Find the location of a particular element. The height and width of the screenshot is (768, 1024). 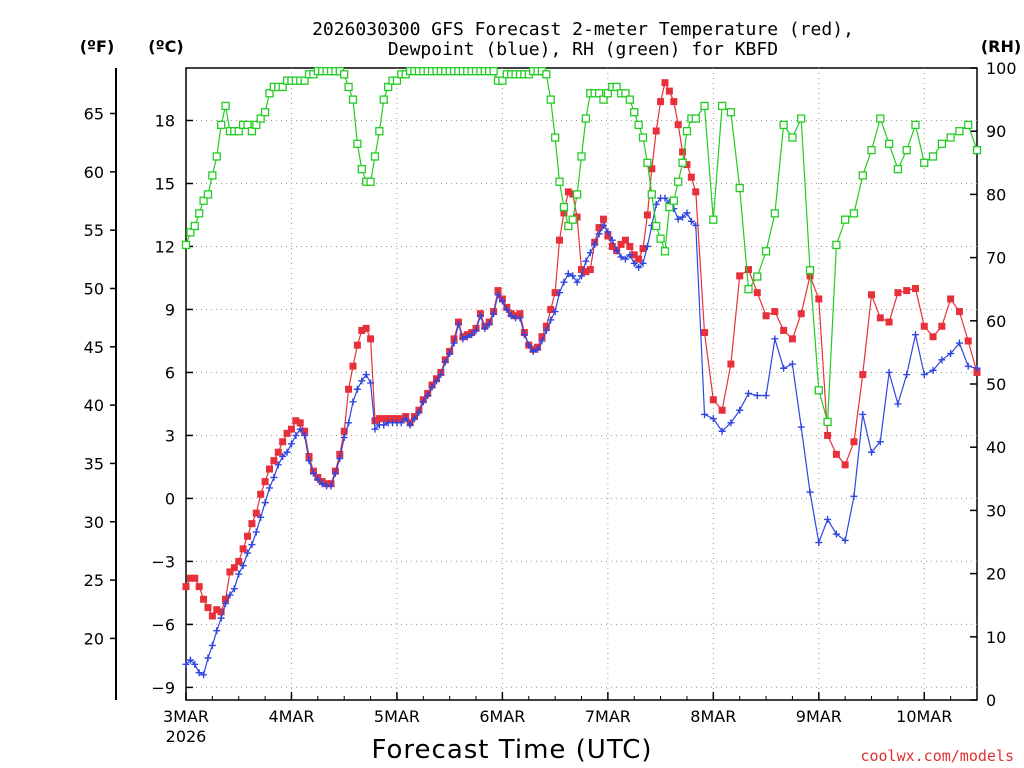

celsius-unit-label: (ºC) is located at coordinates (165, 46).